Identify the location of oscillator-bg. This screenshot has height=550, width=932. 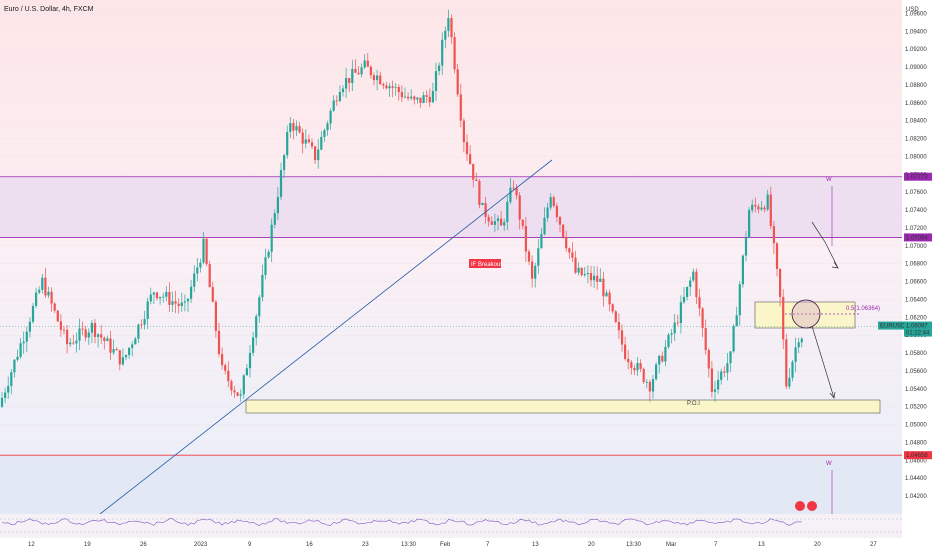
(451, 526).